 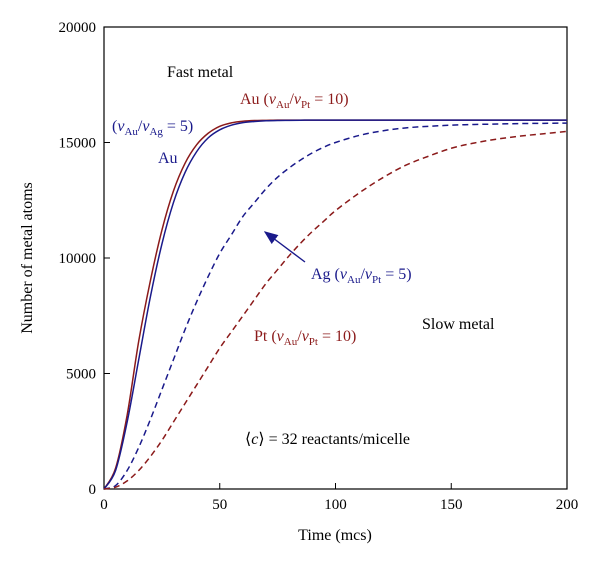 What do you see at coordinates (294, 101) in the screenshot?
I see `au-pt-ratio-label: Au (vAu/vPt = 10)` at bounding box center [294, 101].